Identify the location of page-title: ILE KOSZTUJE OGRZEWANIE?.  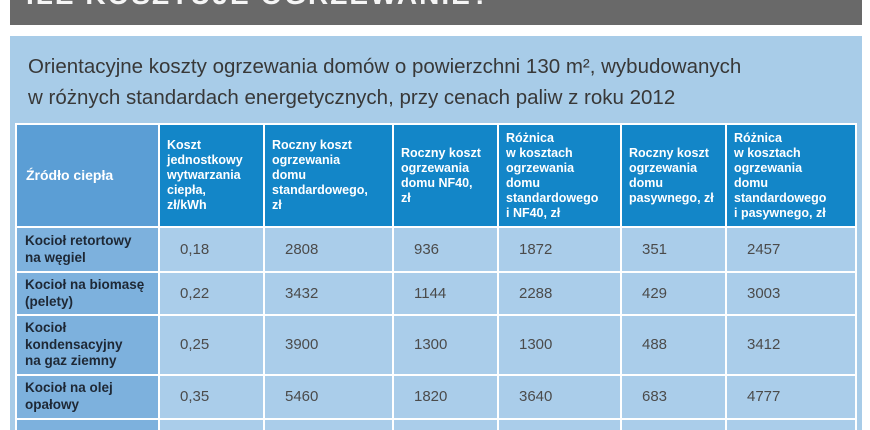
(258, 5).